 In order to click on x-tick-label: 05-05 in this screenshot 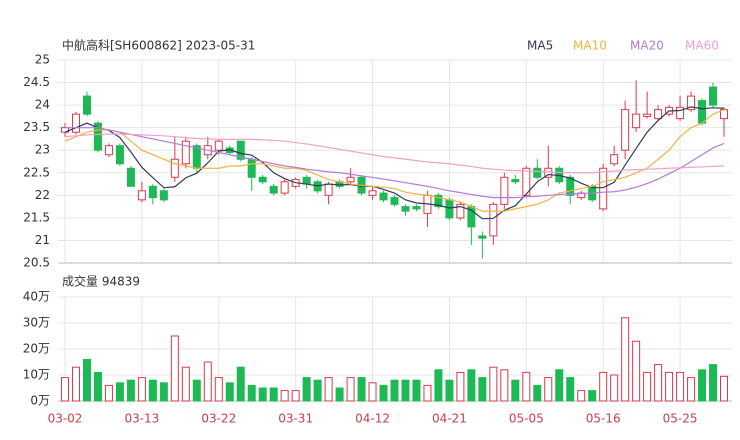, I will do `click(526, 419)`.